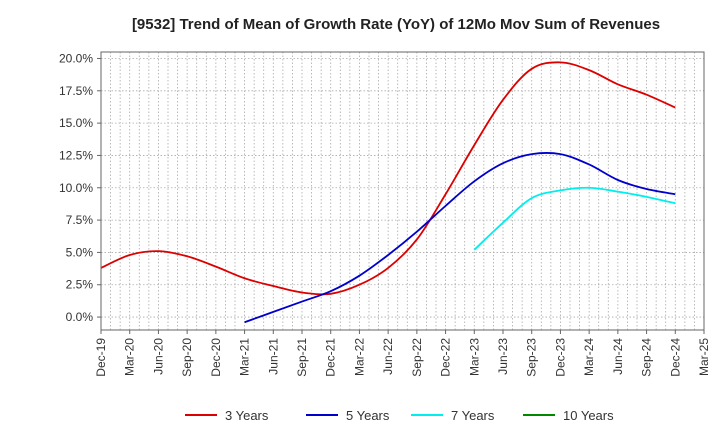 Image resolution: width=720 pixels, height=440 pixels. Describe the element at coordinates (503, 356) in the screenshot. I see `x-tick-label: Jun-23` at that location.